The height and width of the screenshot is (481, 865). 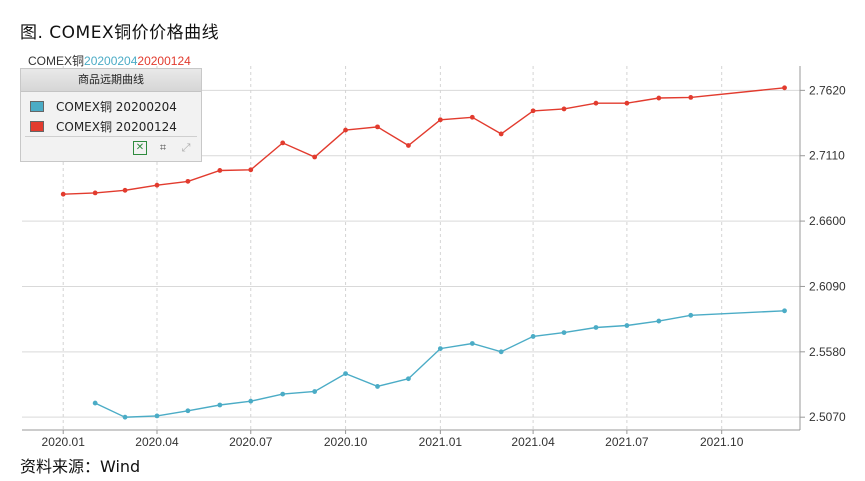 I want to click on x-tick-label: 2020.04, so click(x=157, y=442).